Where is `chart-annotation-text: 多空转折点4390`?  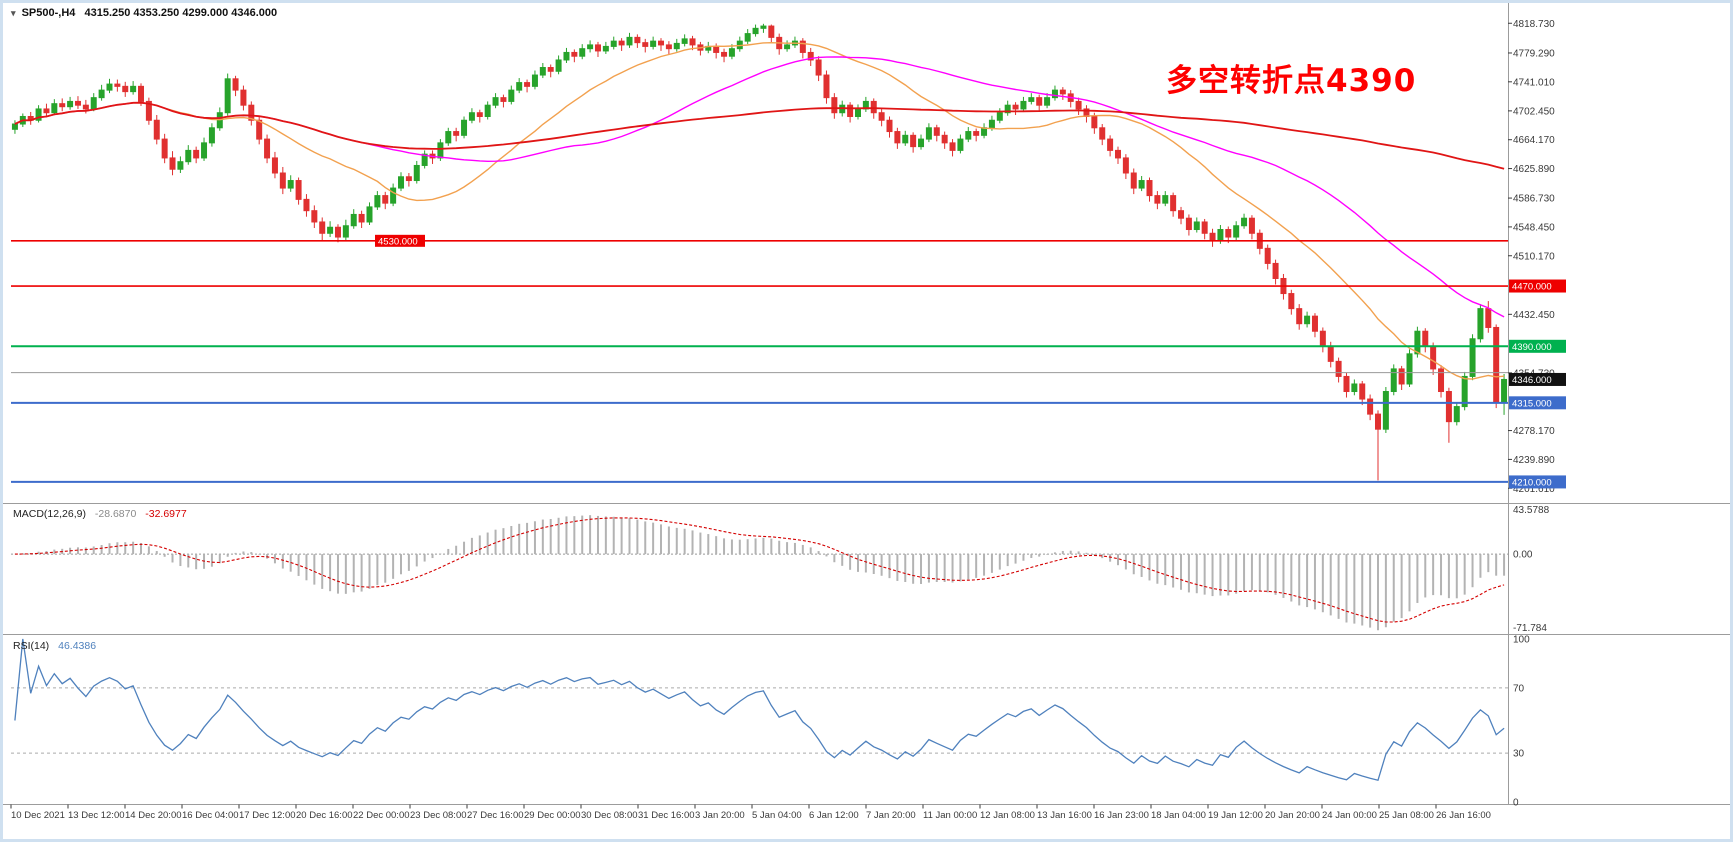
chart-annotation-text: 多空转折点4390 is located at coordinates (1291, 81).